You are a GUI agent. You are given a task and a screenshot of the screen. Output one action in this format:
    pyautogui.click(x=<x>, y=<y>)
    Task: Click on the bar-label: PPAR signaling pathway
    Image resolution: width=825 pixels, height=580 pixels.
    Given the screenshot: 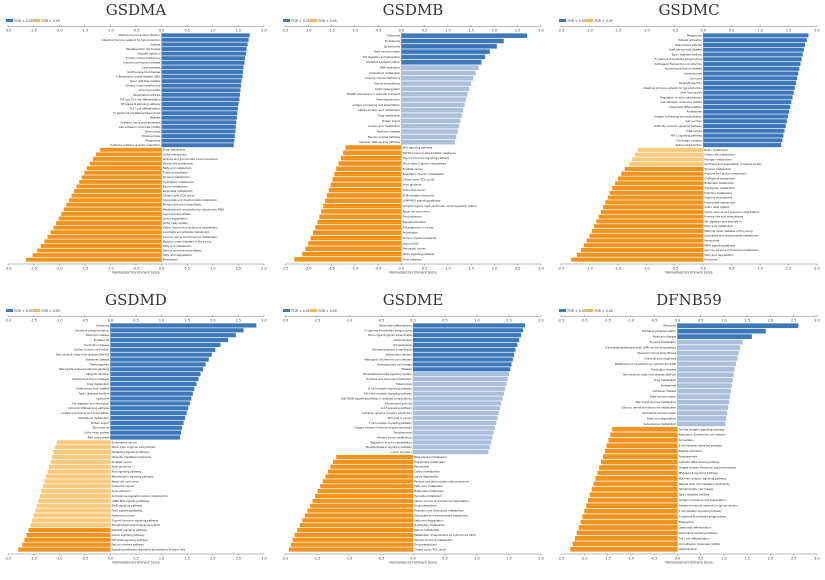 What is the action you would take?
    pyautogui.click(x=719, y=245)
    